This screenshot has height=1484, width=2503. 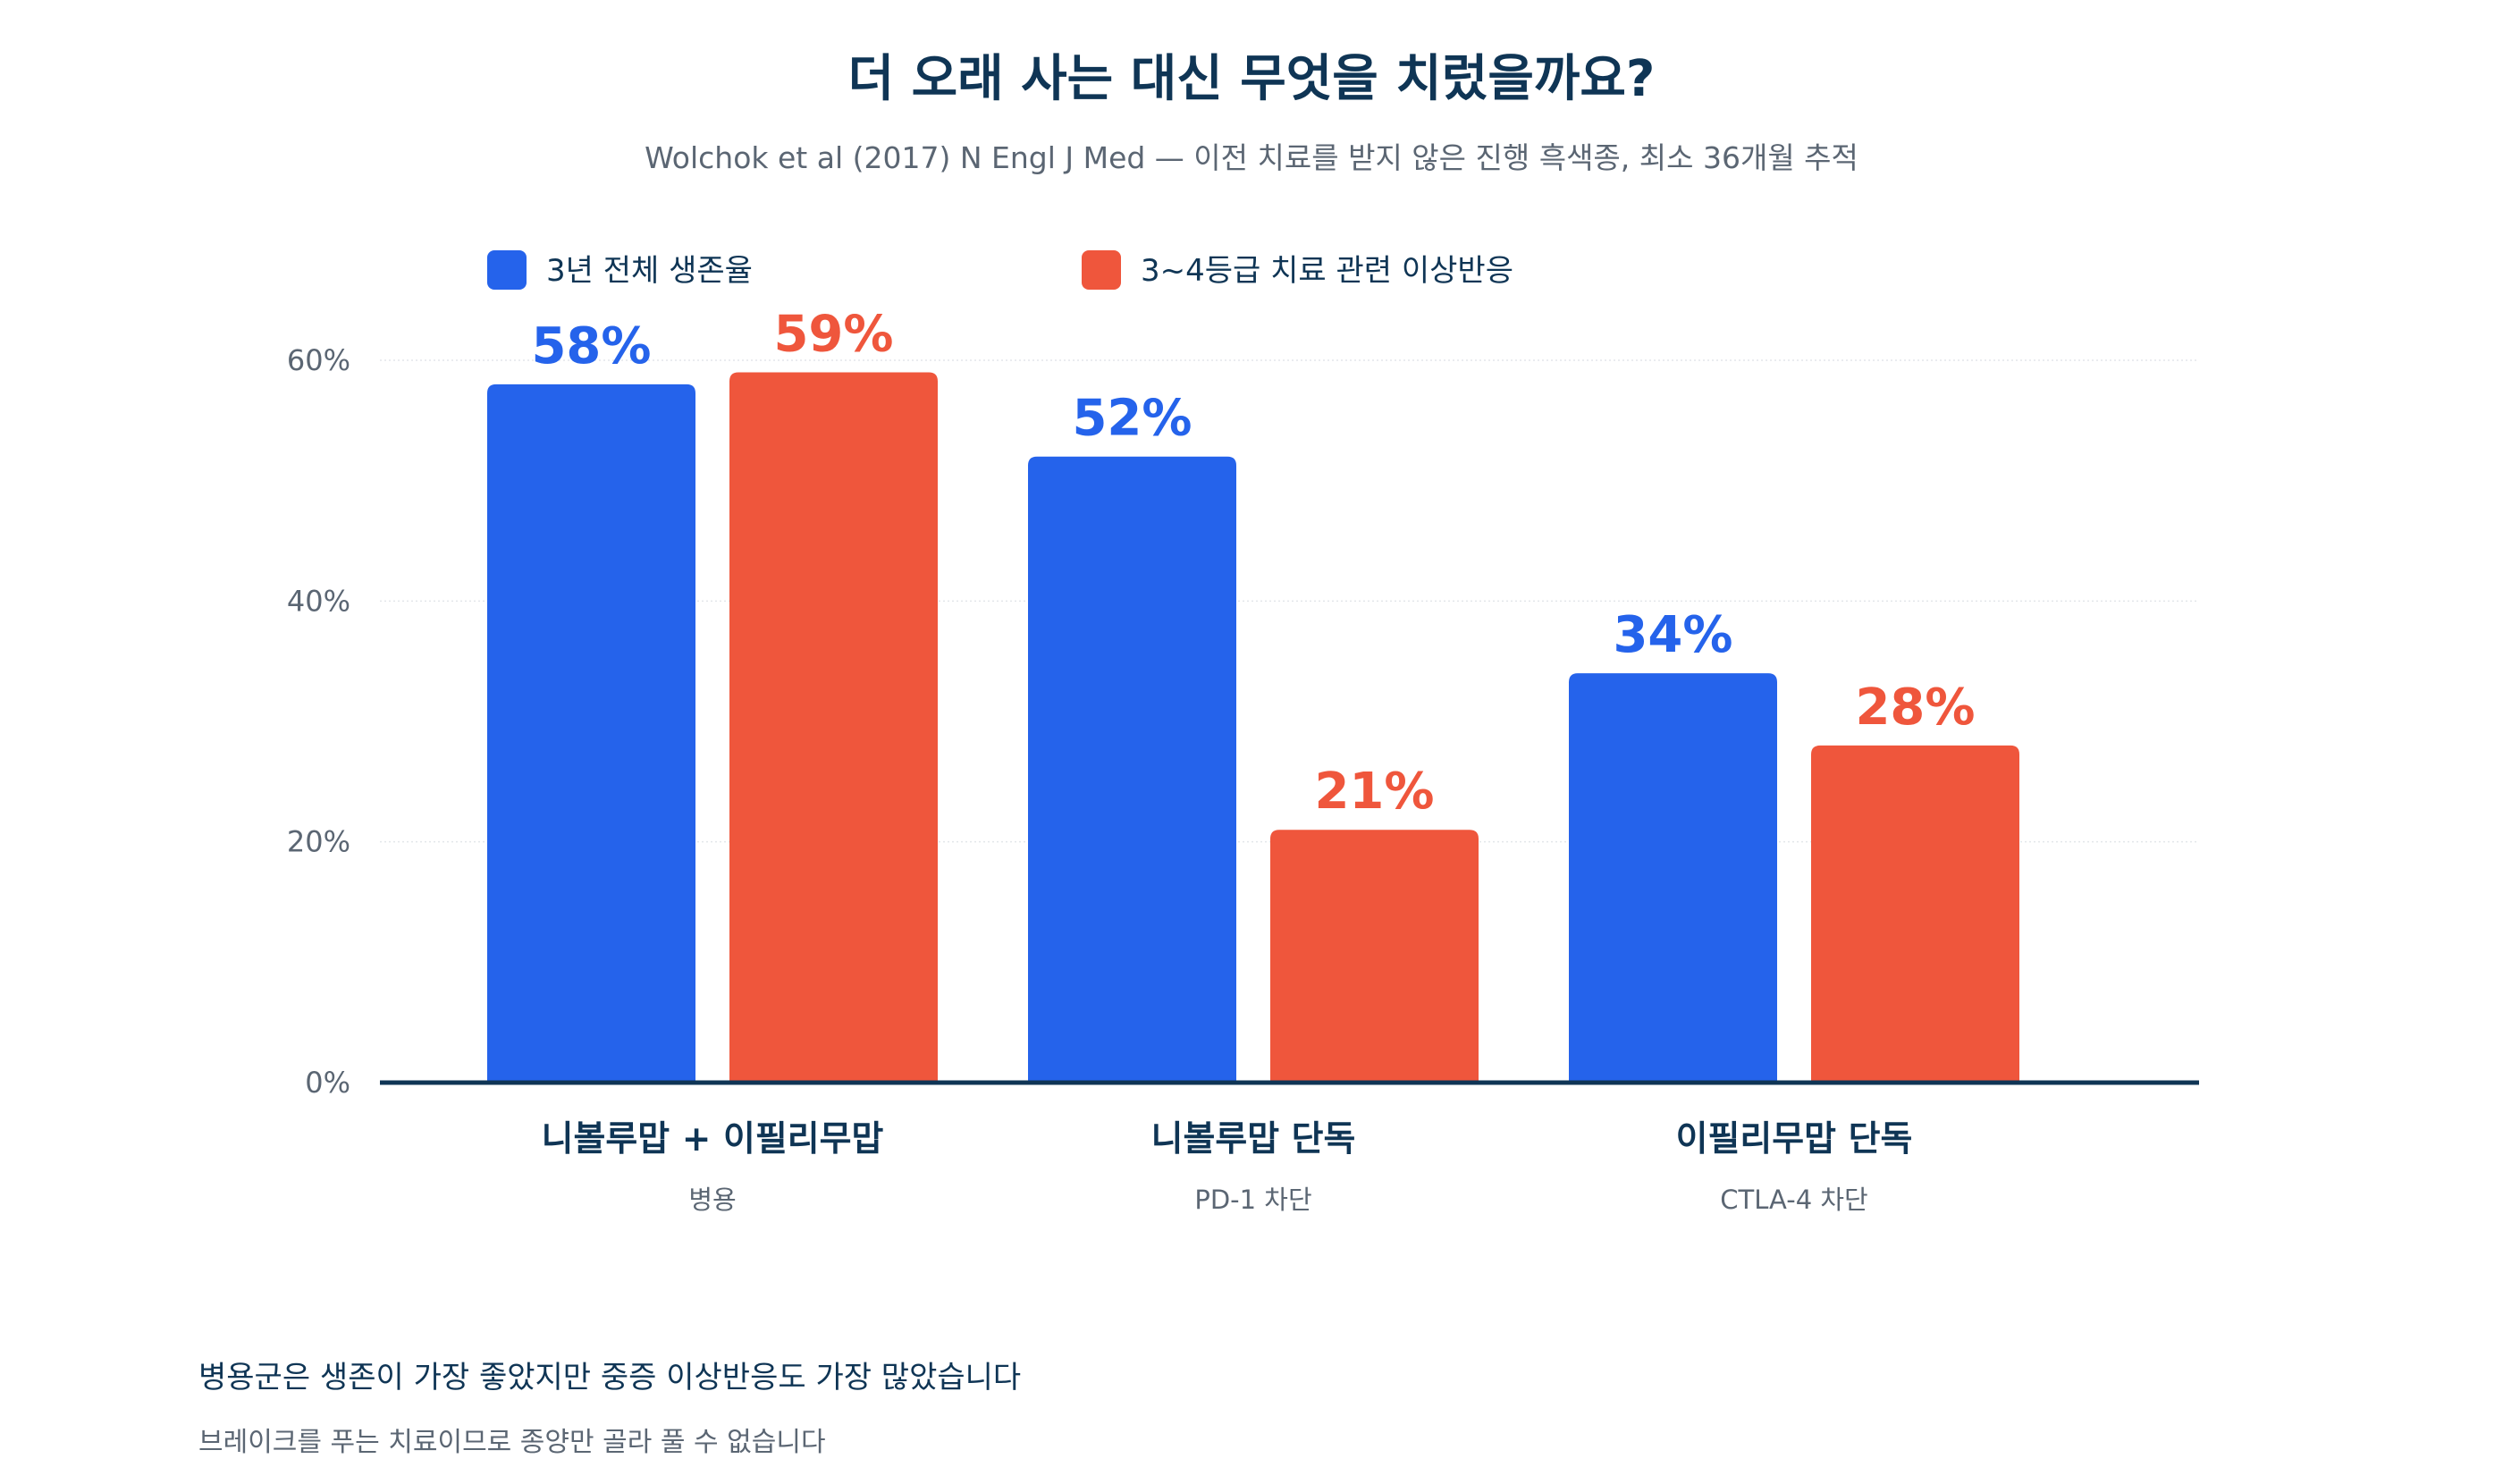 I want to click on y-axis: 0% 20% 40% 60%, so click(x=318, y=721).